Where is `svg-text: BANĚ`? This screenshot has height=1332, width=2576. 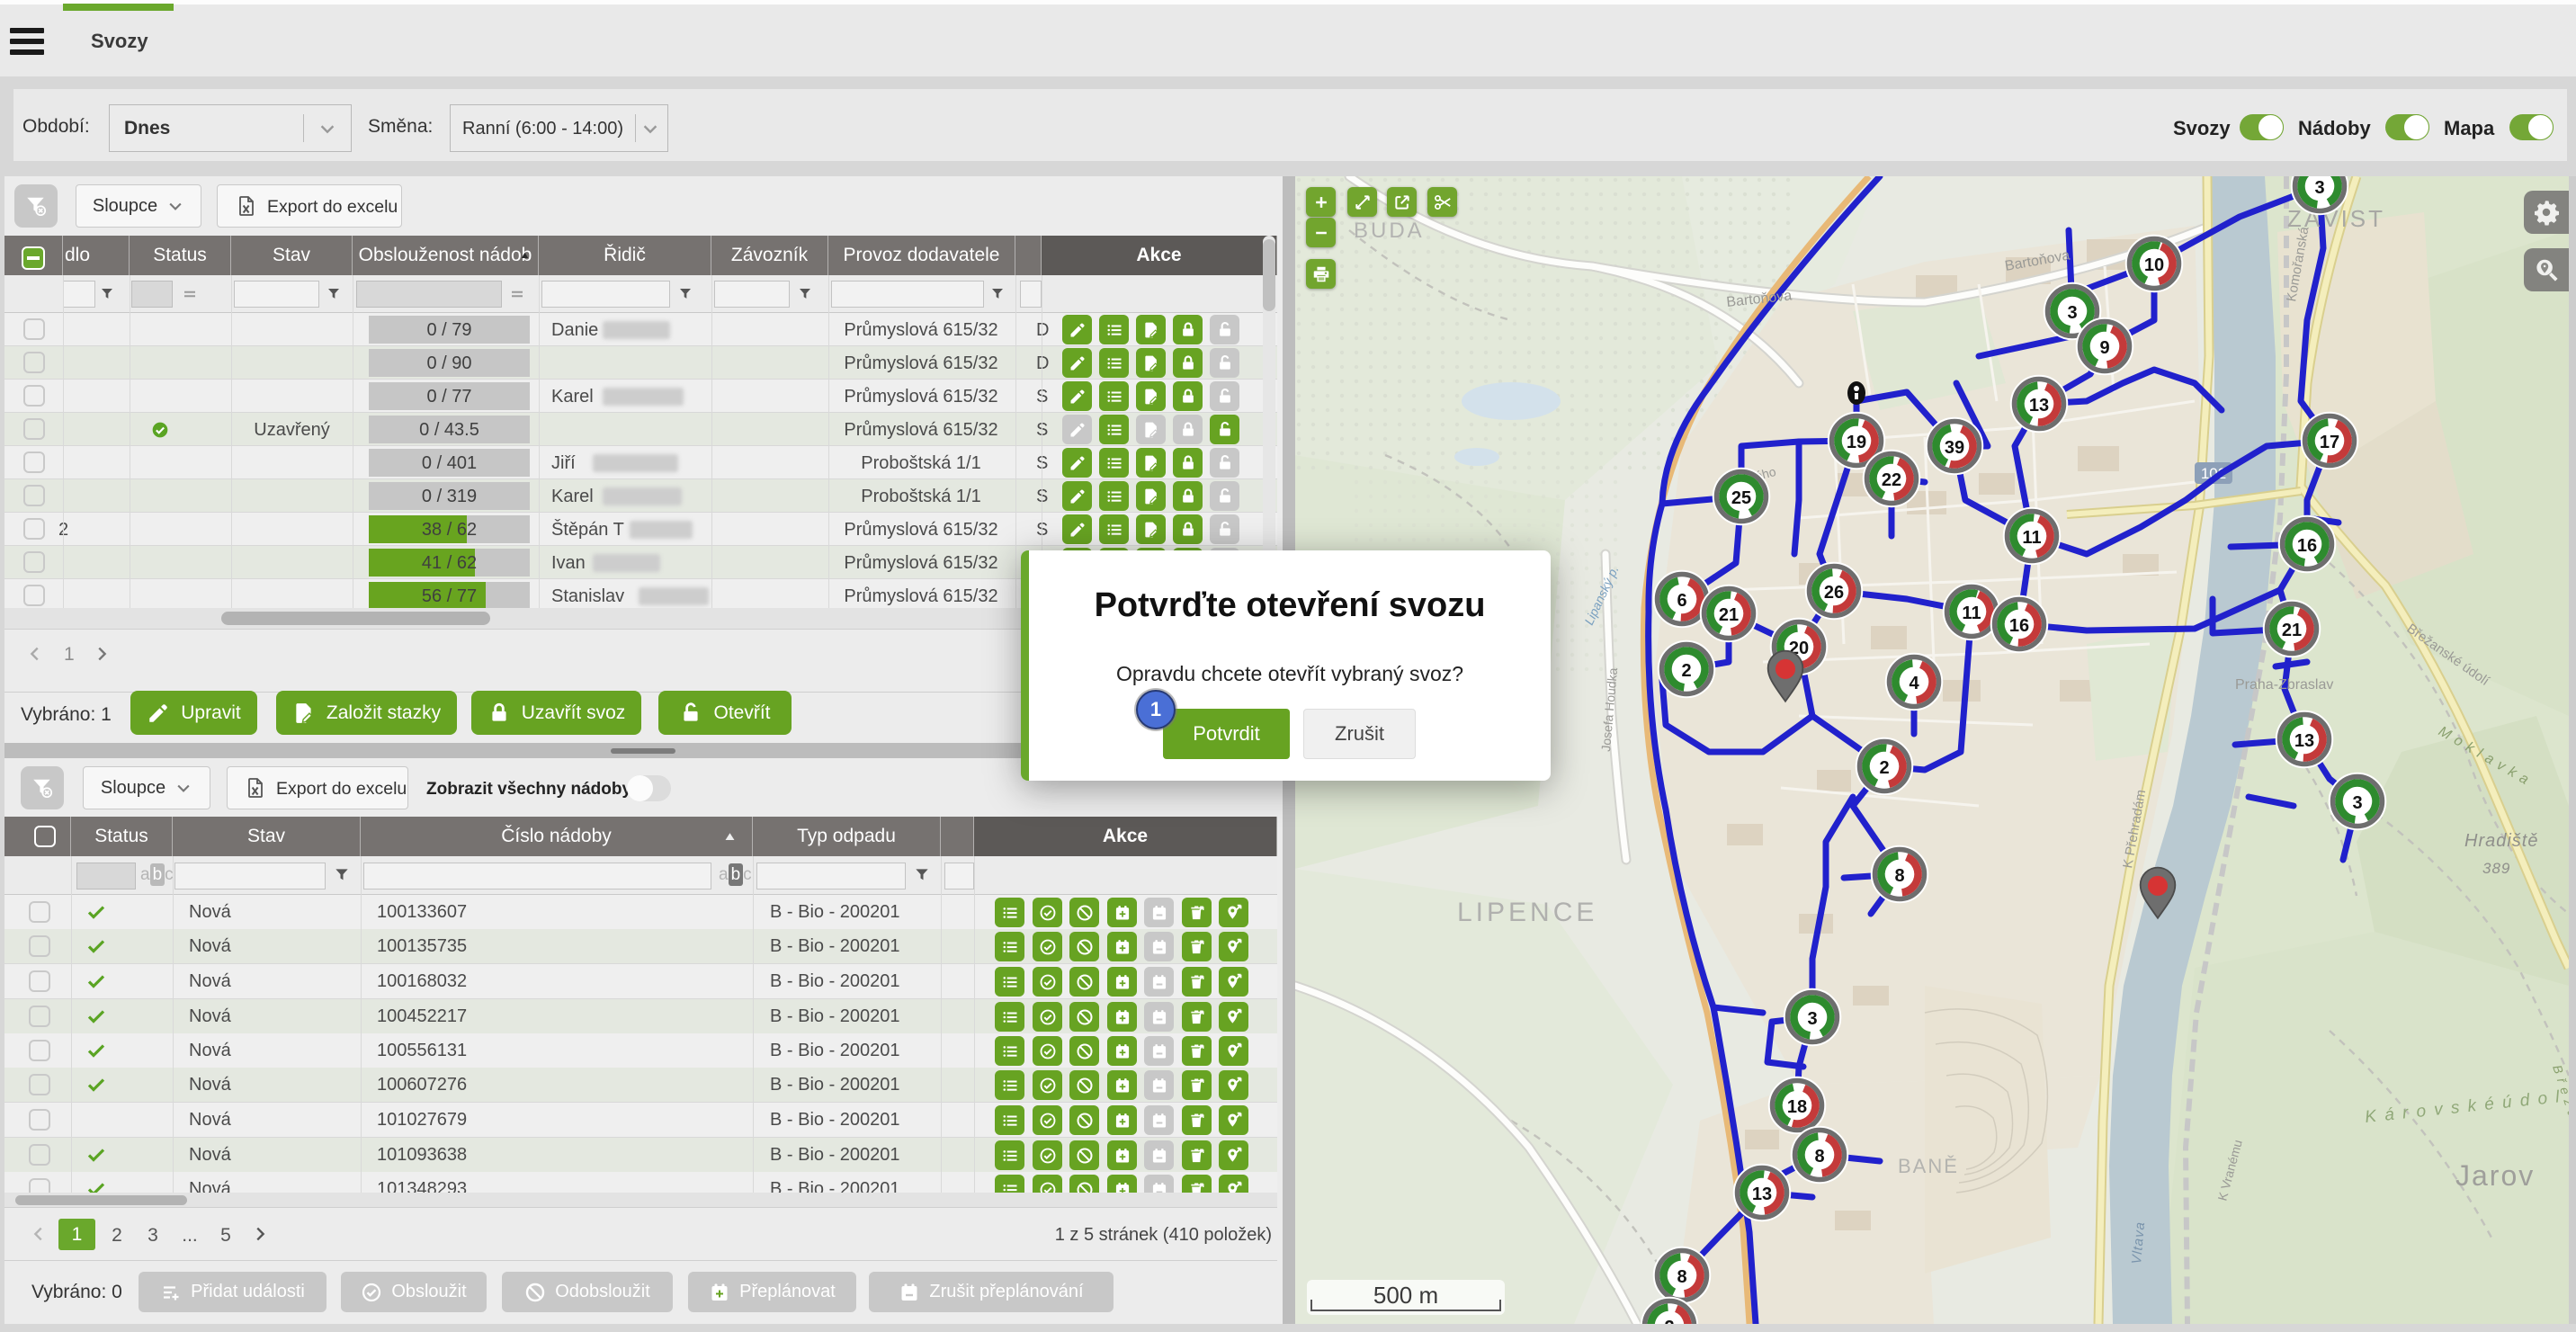 svg-text: BANĚ is located at coordinates (1928, 1166).